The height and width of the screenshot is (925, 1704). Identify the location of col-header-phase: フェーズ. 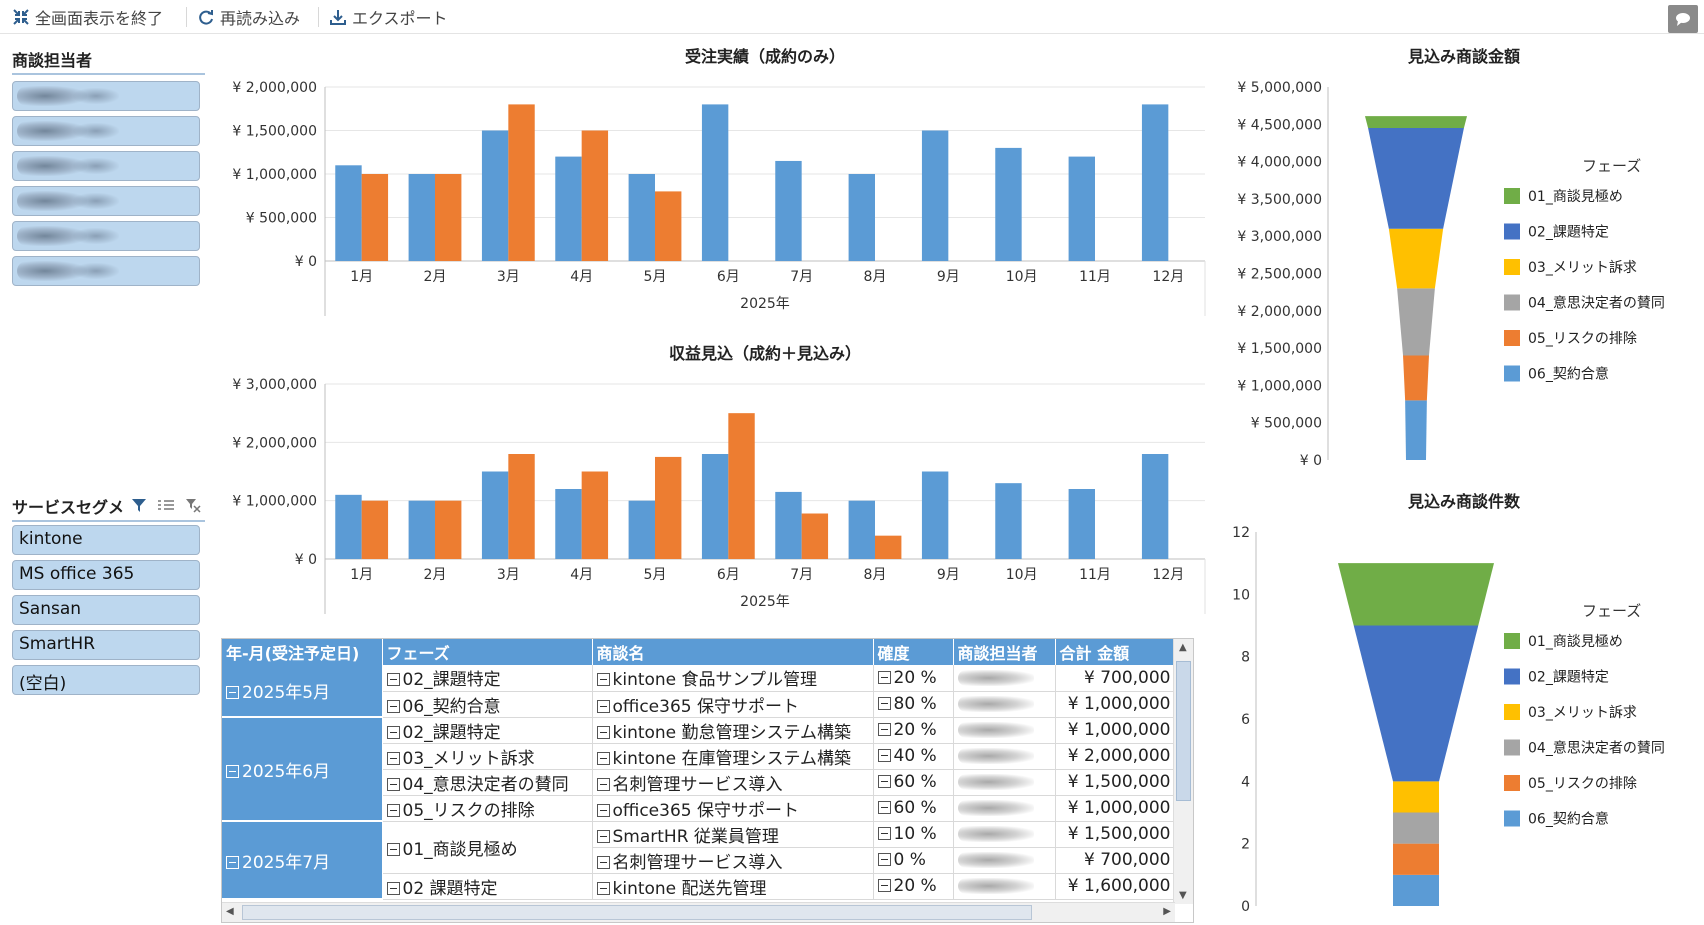
(487, 652).